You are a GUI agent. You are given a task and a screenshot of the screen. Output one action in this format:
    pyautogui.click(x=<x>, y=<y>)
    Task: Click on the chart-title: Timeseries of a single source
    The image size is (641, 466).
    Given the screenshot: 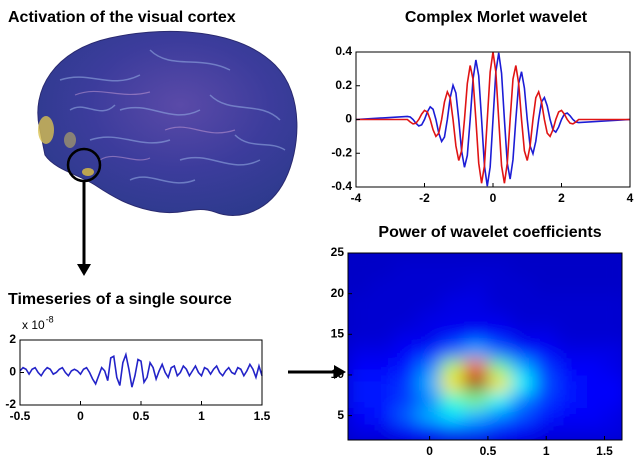 What is the action you would take?
    pyautogui.click(x=120, y=299)
    